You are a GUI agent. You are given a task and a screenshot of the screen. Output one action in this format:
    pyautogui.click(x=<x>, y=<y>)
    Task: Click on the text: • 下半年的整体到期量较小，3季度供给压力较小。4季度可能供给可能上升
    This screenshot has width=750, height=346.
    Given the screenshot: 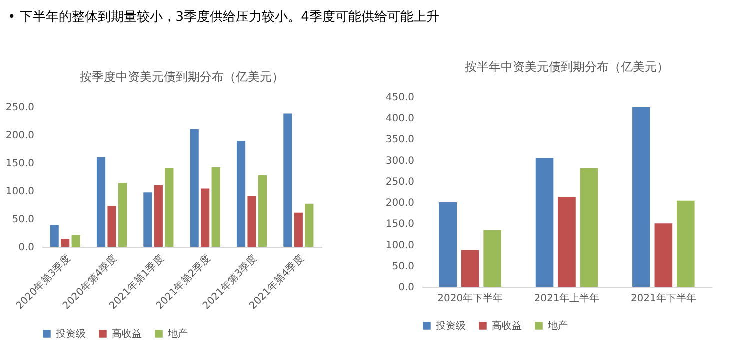 What is the action you would take?
    pyautogui.click(x=224, y=17)
    